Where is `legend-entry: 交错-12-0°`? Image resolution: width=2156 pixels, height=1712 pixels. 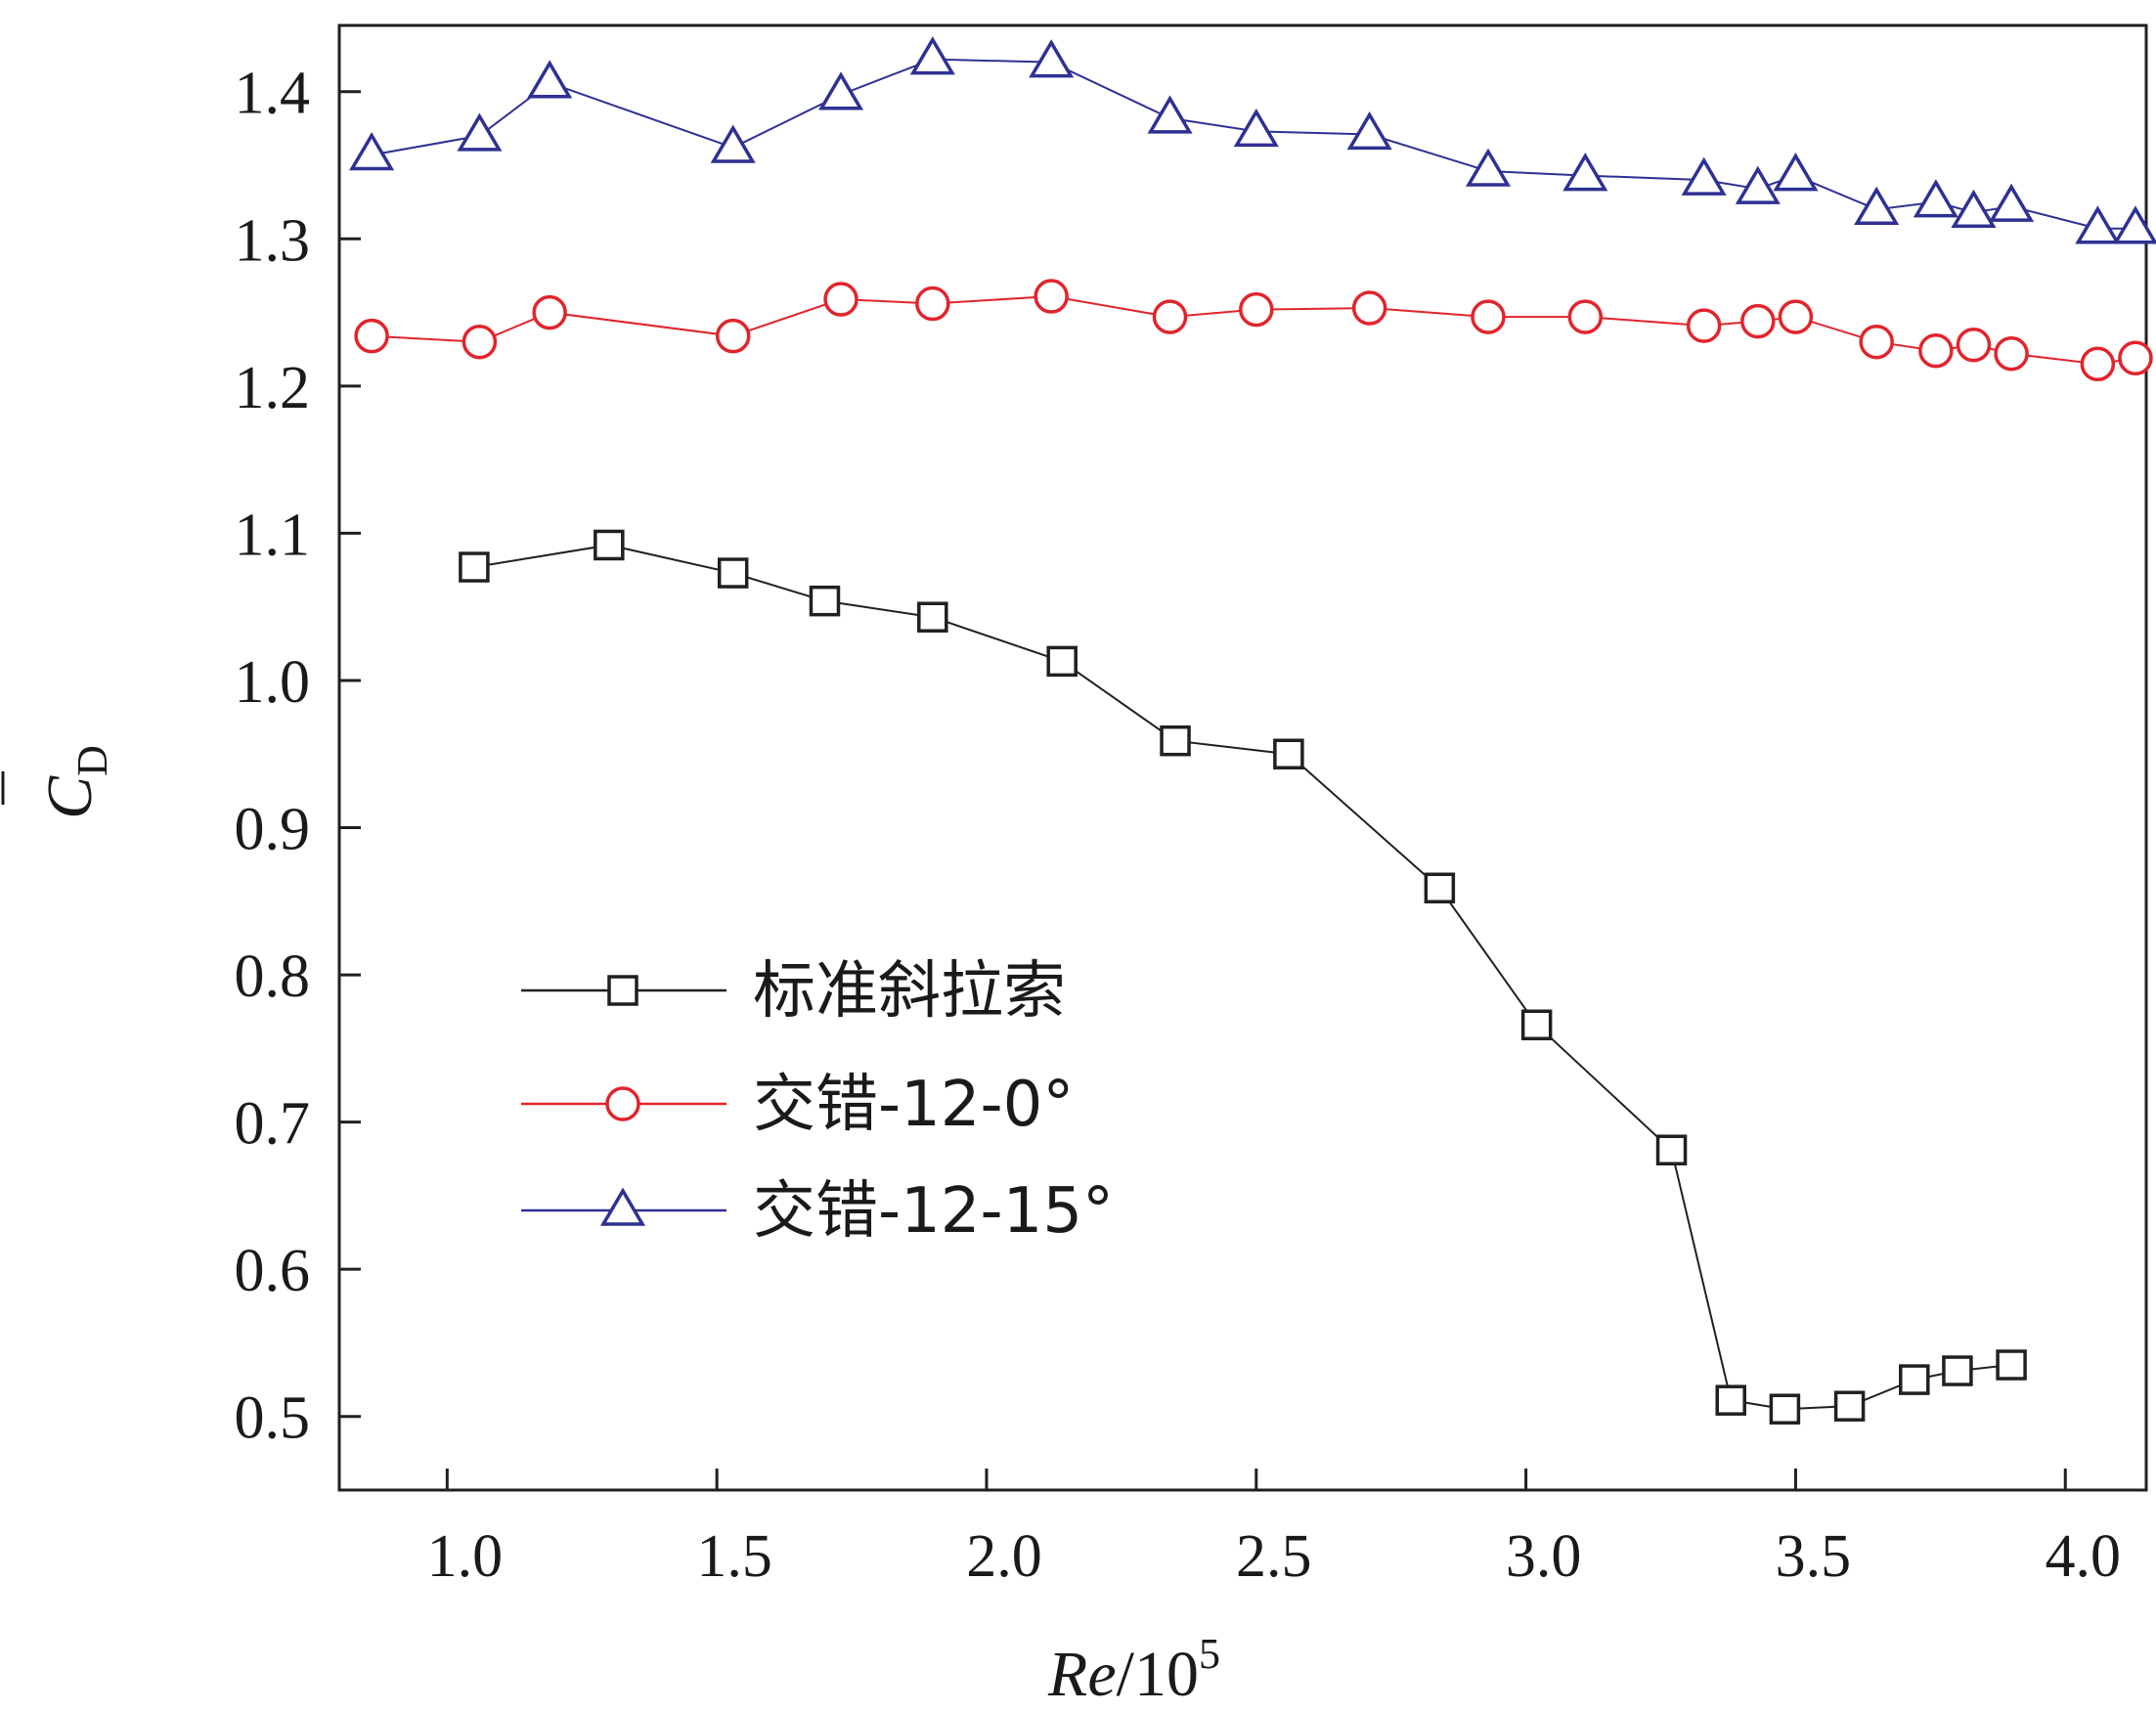 legend-entry: 交错-12-0° is located at coordinates (797, 1105).